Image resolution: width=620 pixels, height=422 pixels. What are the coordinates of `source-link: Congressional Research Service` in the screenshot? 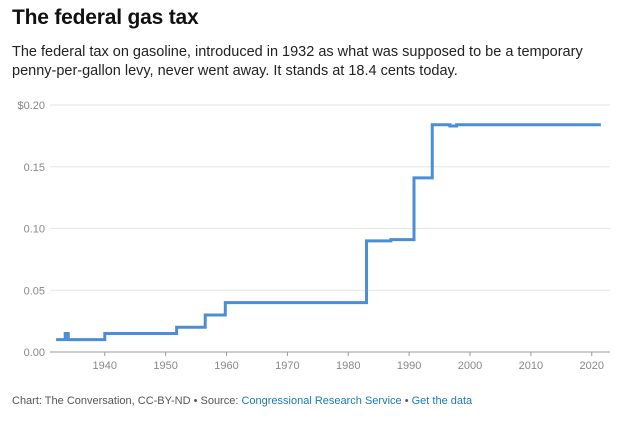 It's located at (321, 401).